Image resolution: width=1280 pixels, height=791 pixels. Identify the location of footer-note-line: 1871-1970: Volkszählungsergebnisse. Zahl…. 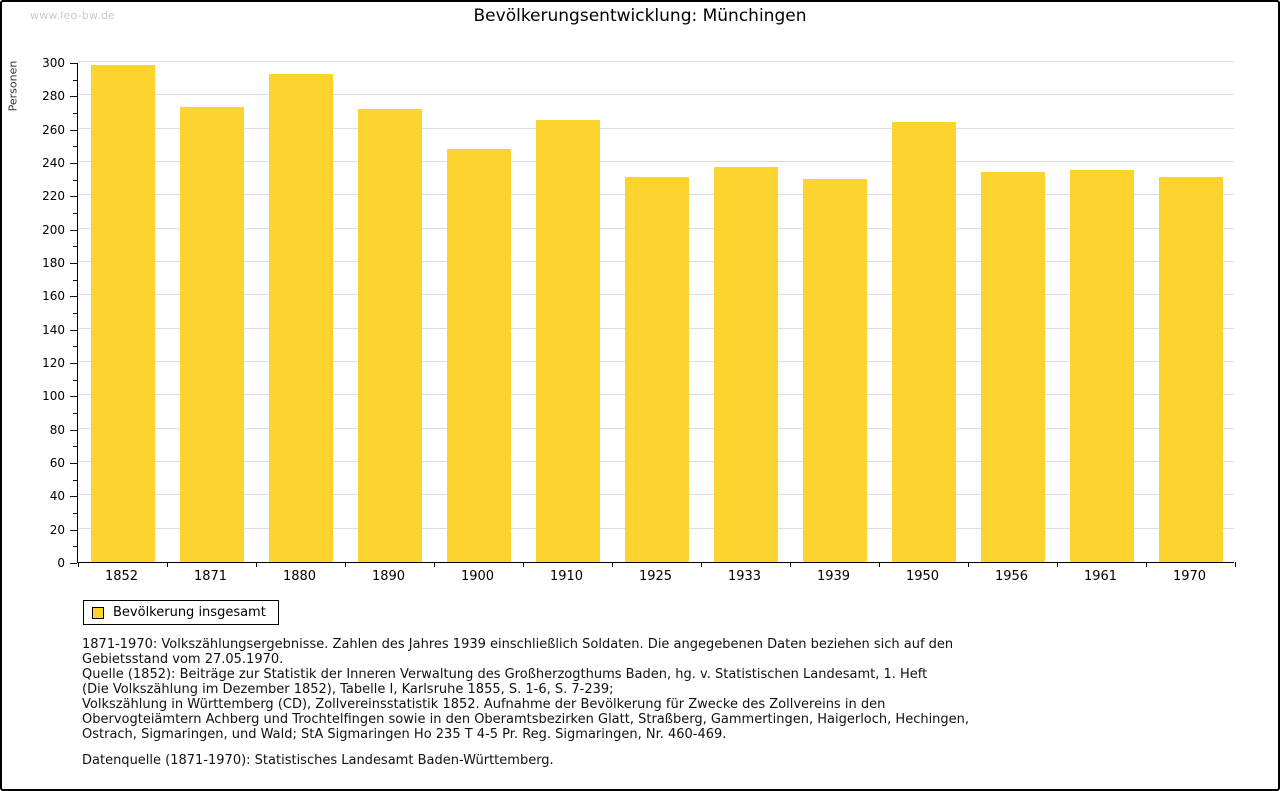
(518, 644).